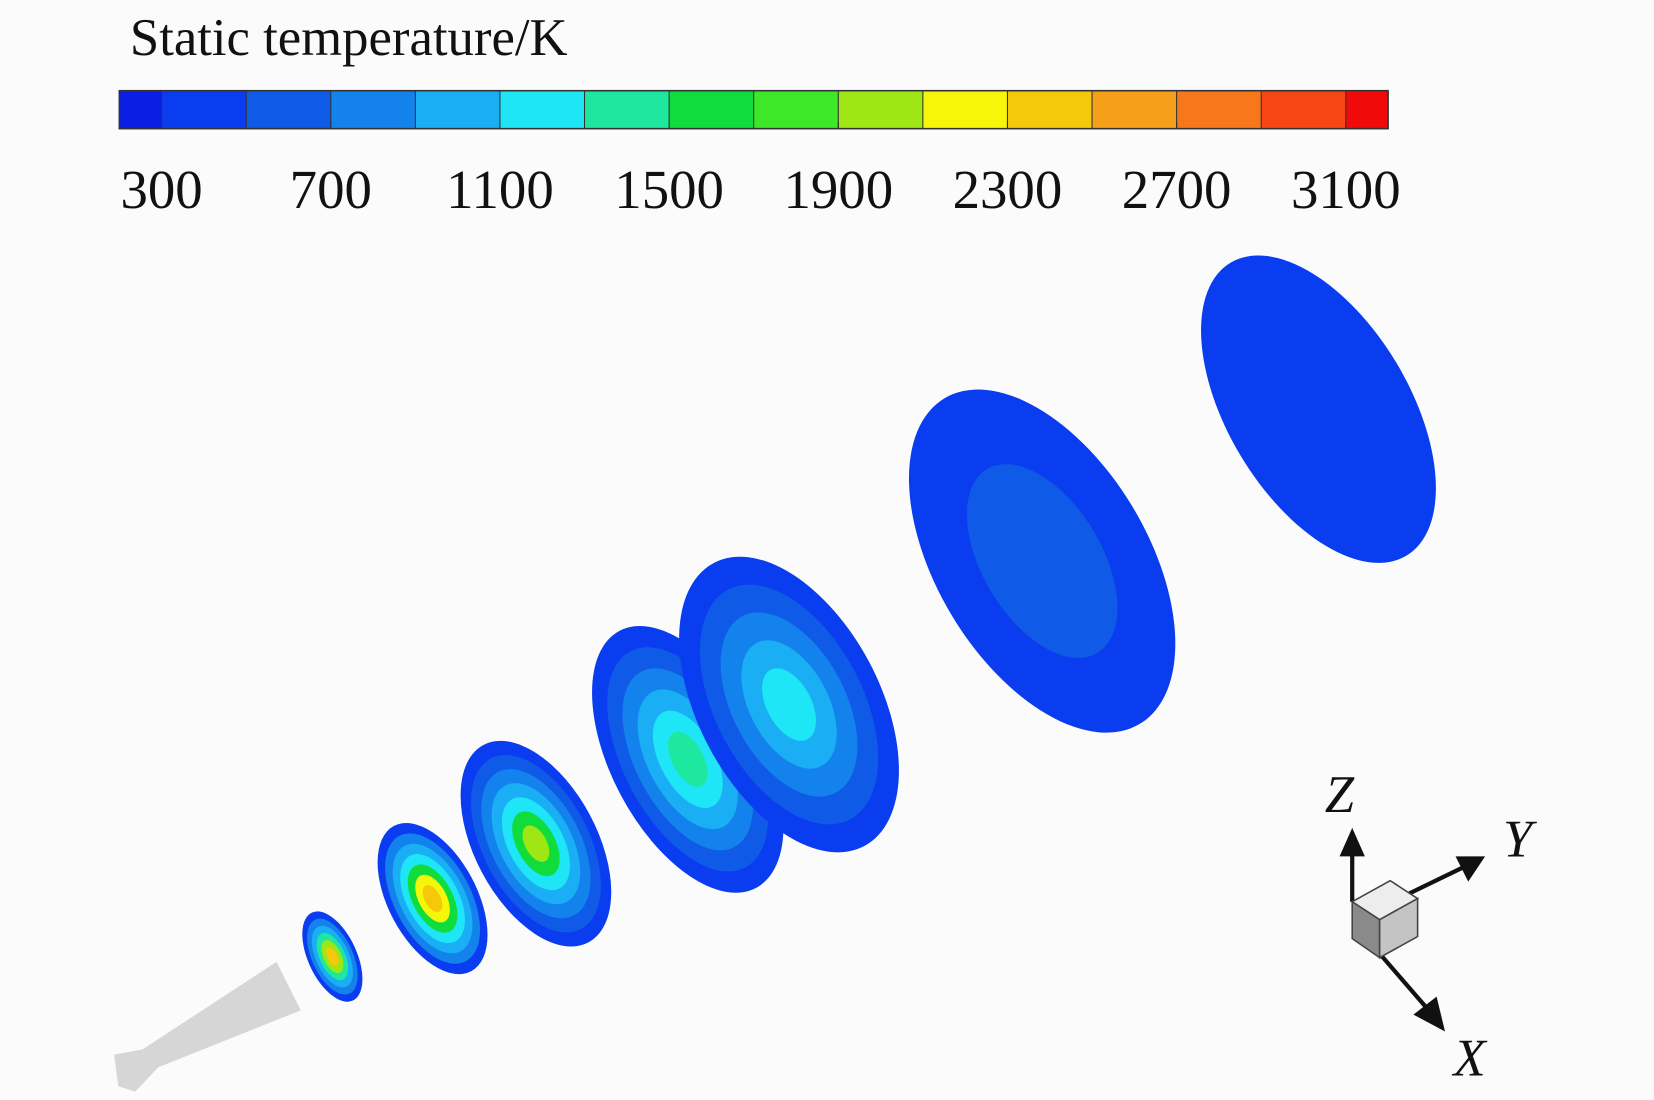  I want to click on y-label: Y, so click(1520, 839).